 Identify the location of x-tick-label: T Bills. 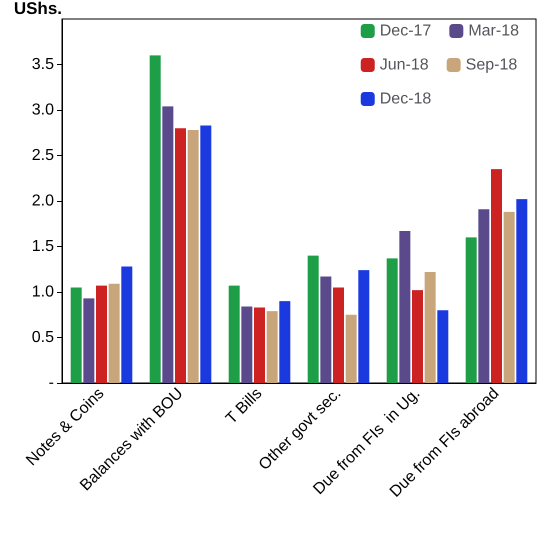
(244, 406).